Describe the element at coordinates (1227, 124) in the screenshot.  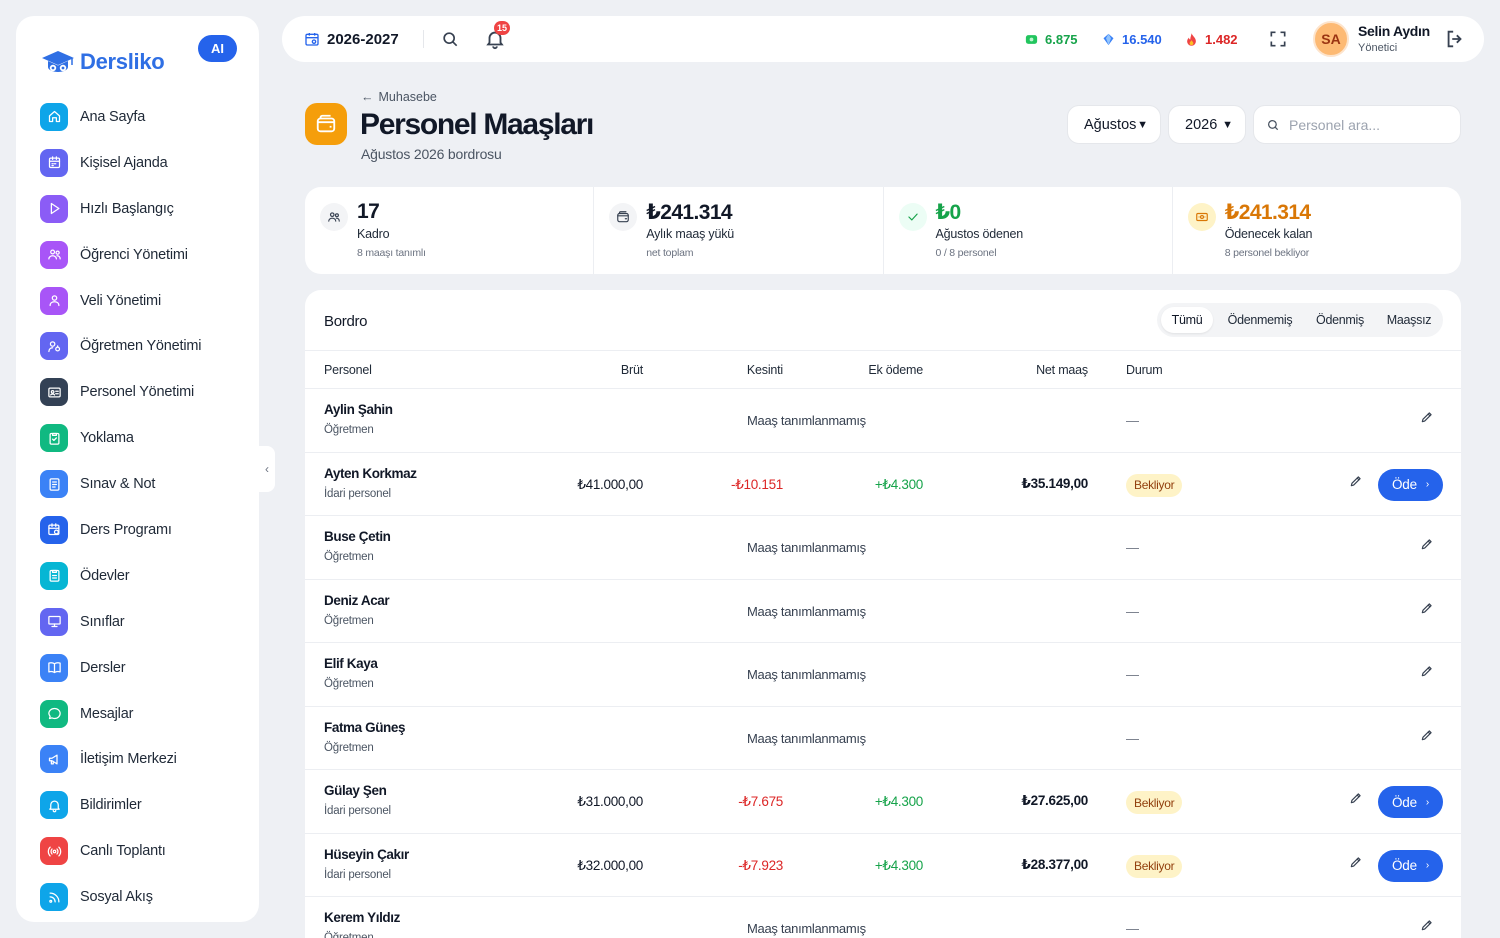
I see `chevron-down-icon: ▼` at that location.